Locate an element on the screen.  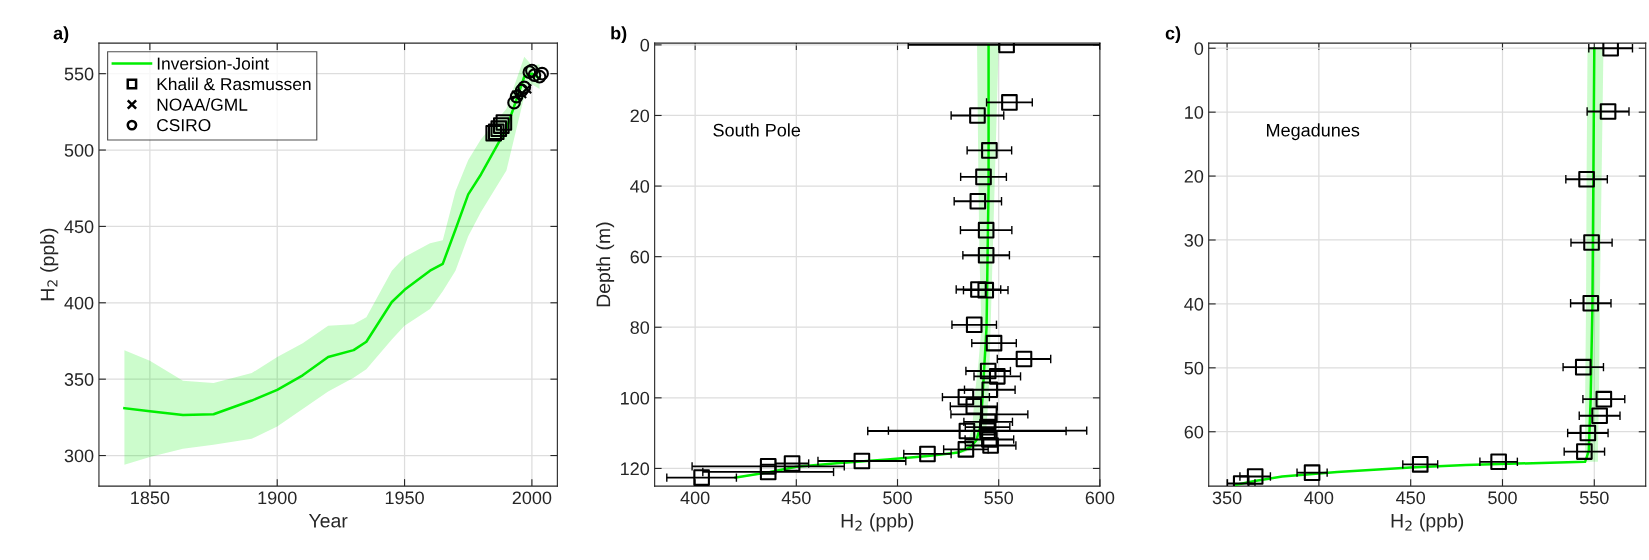
chart-title: c) is located at coordinates (1173, 35).